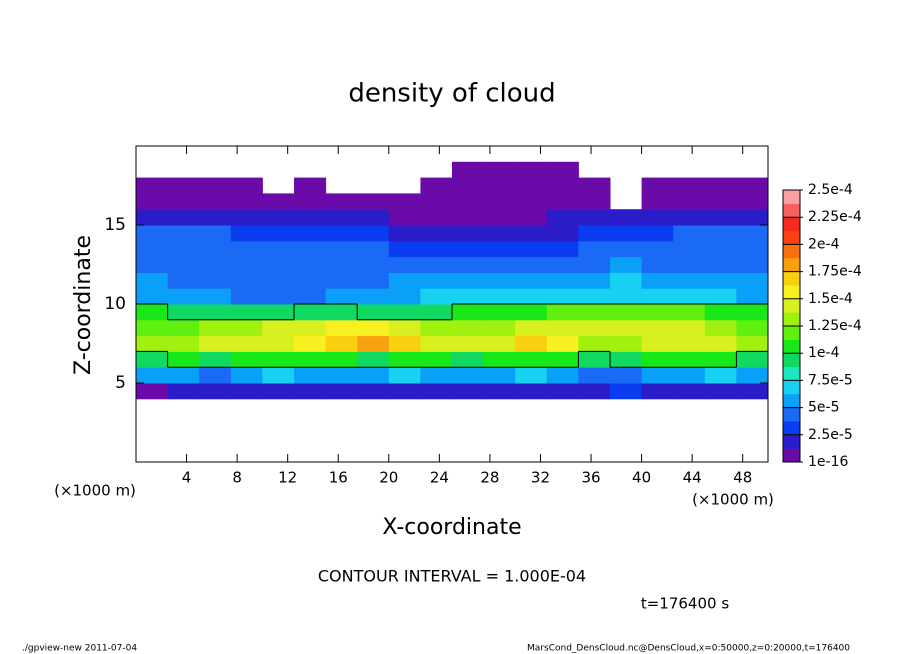 The image size is (904, 654). I want to click on colorbar-label: 2e-4, so click(824, 244).